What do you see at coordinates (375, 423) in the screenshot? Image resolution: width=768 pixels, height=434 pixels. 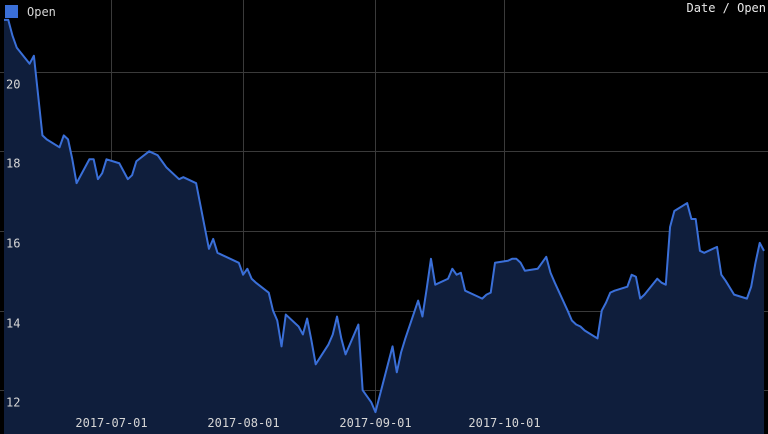 I see `x-tick-label: 2017-09-01` at bounding box center [375, 423].